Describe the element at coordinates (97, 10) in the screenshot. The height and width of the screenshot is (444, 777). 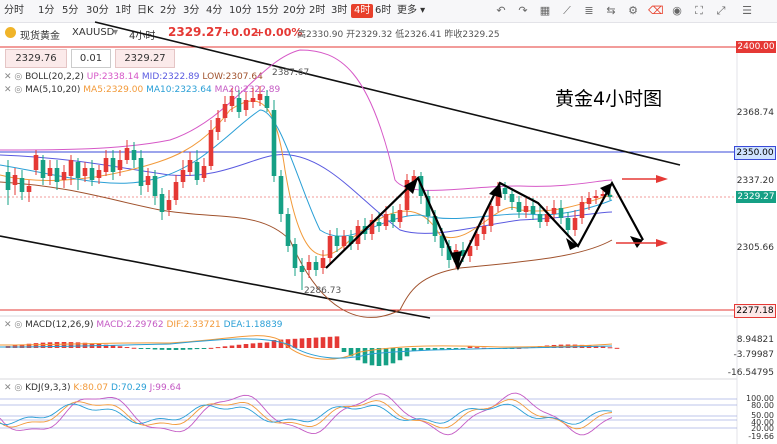
I see `tf-30min: 30分` at that location.